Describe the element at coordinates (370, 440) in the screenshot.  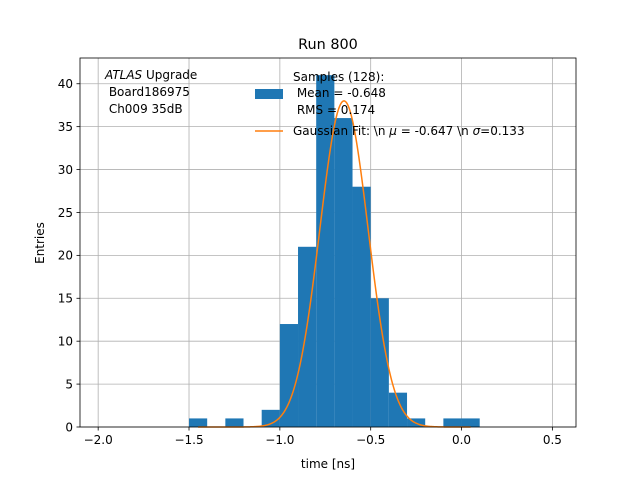
I see `x-tick-label: −0.5` at that location.